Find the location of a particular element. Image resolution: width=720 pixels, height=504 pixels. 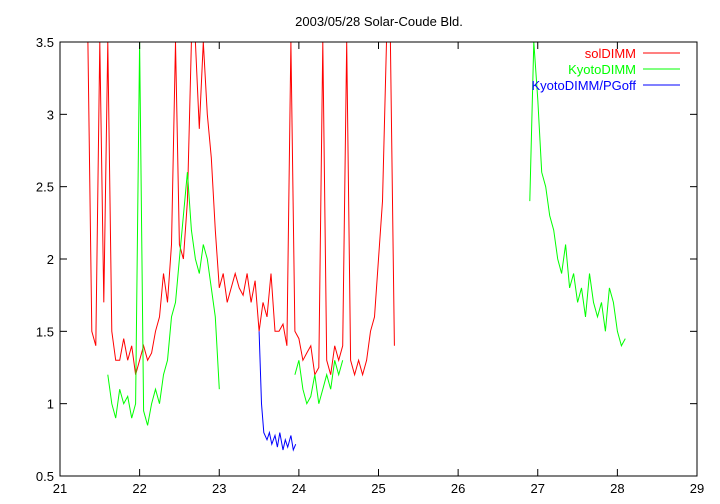

x-tick-label: 23 is located at coordinates (219, 488).